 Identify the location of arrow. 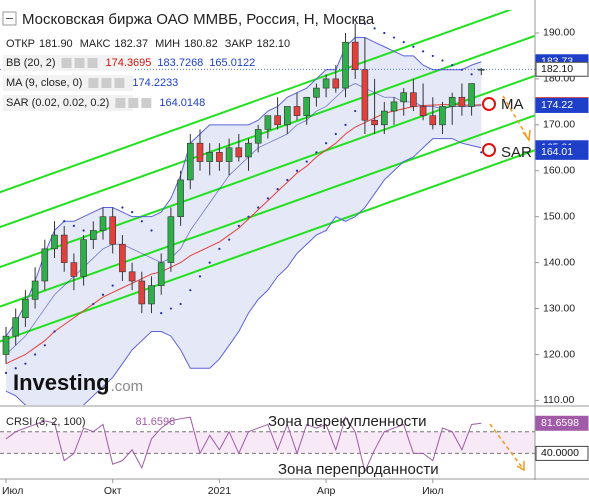
(507, 447).